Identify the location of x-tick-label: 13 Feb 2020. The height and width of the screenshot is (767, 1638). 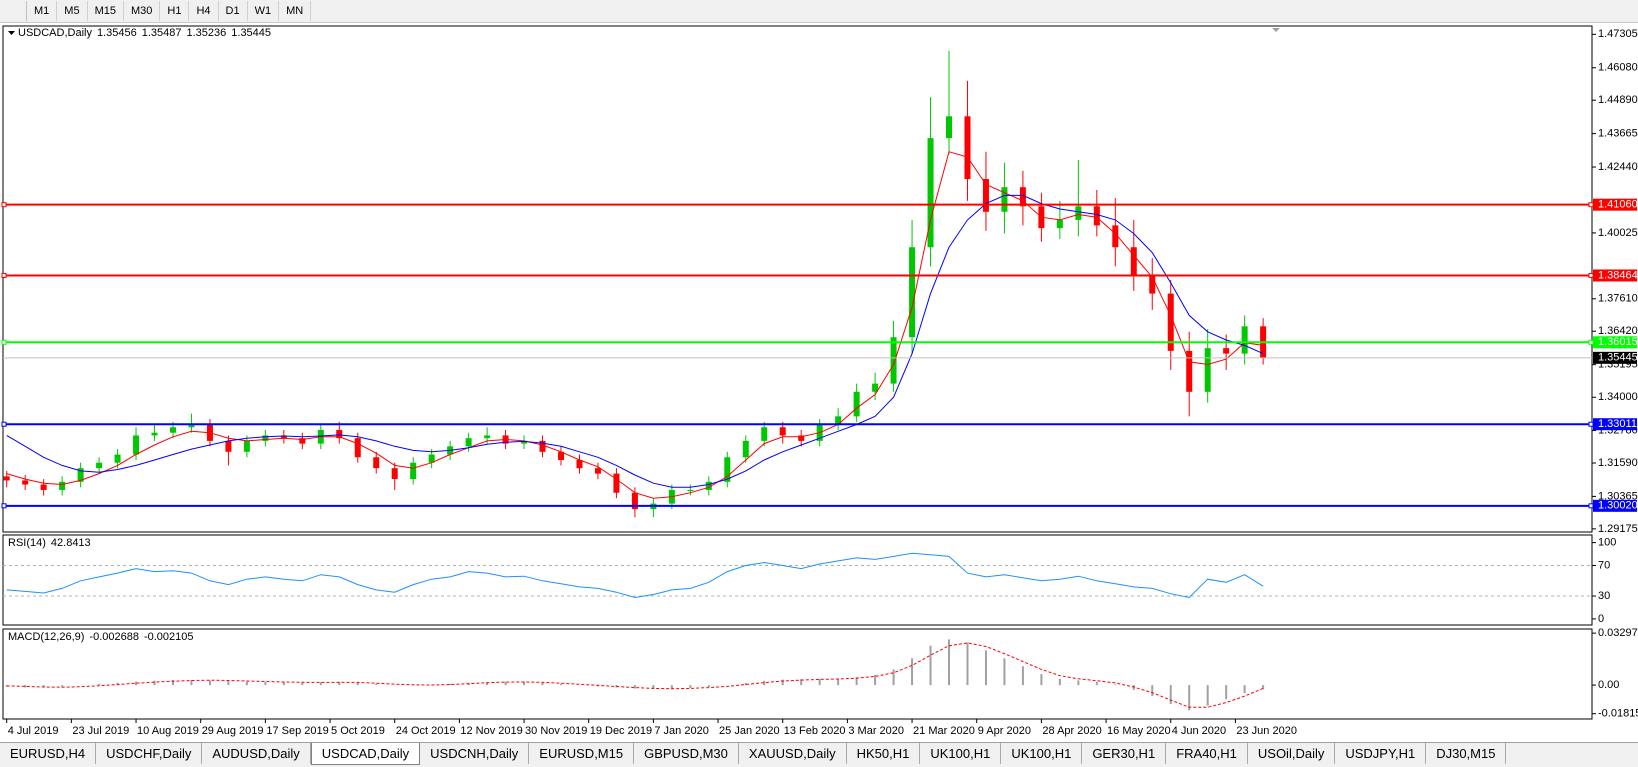
(815, 731).